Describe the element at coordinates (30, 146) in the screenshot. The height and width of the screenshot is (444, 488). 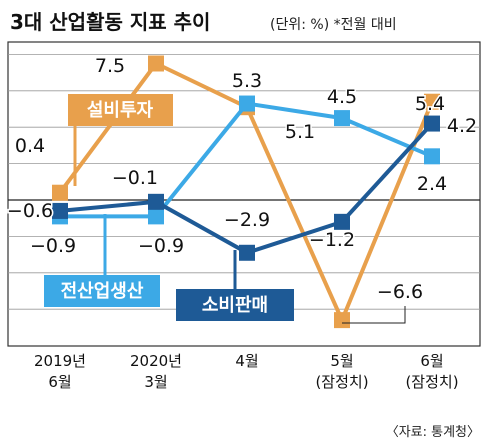
I see `data-label: 0.4` at that location.